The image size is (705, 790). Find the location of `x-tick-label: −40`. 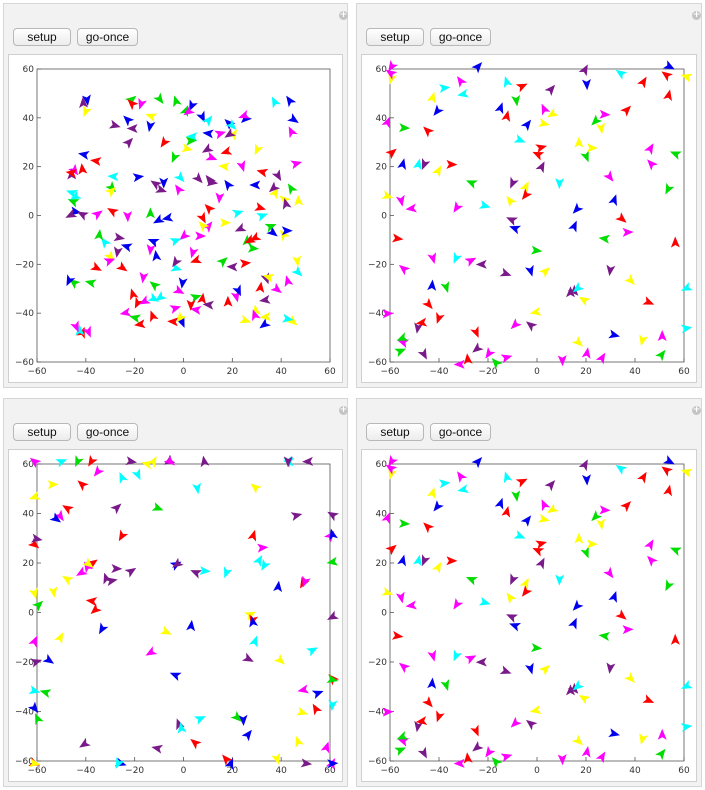

x-tick-label: −40 is located at coordinates (439, 372).